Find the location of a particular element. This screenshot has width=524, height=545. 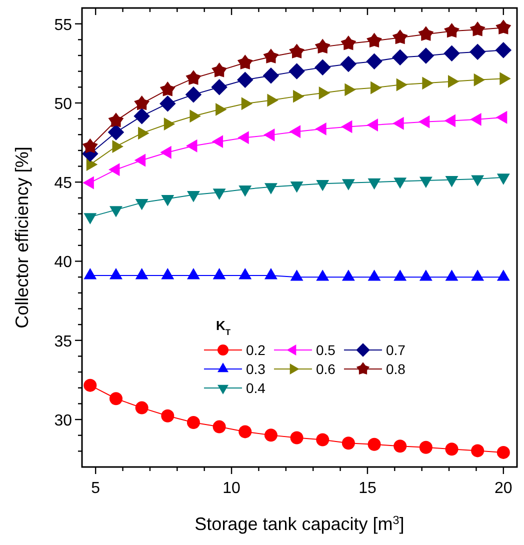

y-tick-label: 30 is located at coordinates (63, 421).